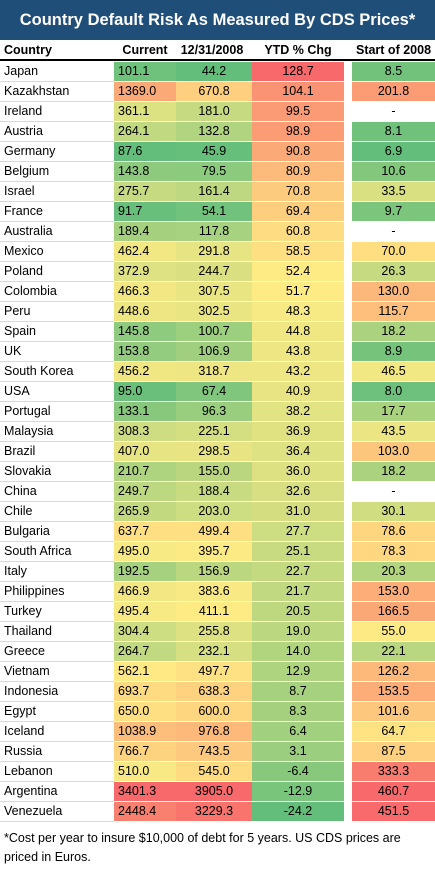 This screenshot has height=869, width=435. I want to click on current-cell: 264.7, so click(145, 651).